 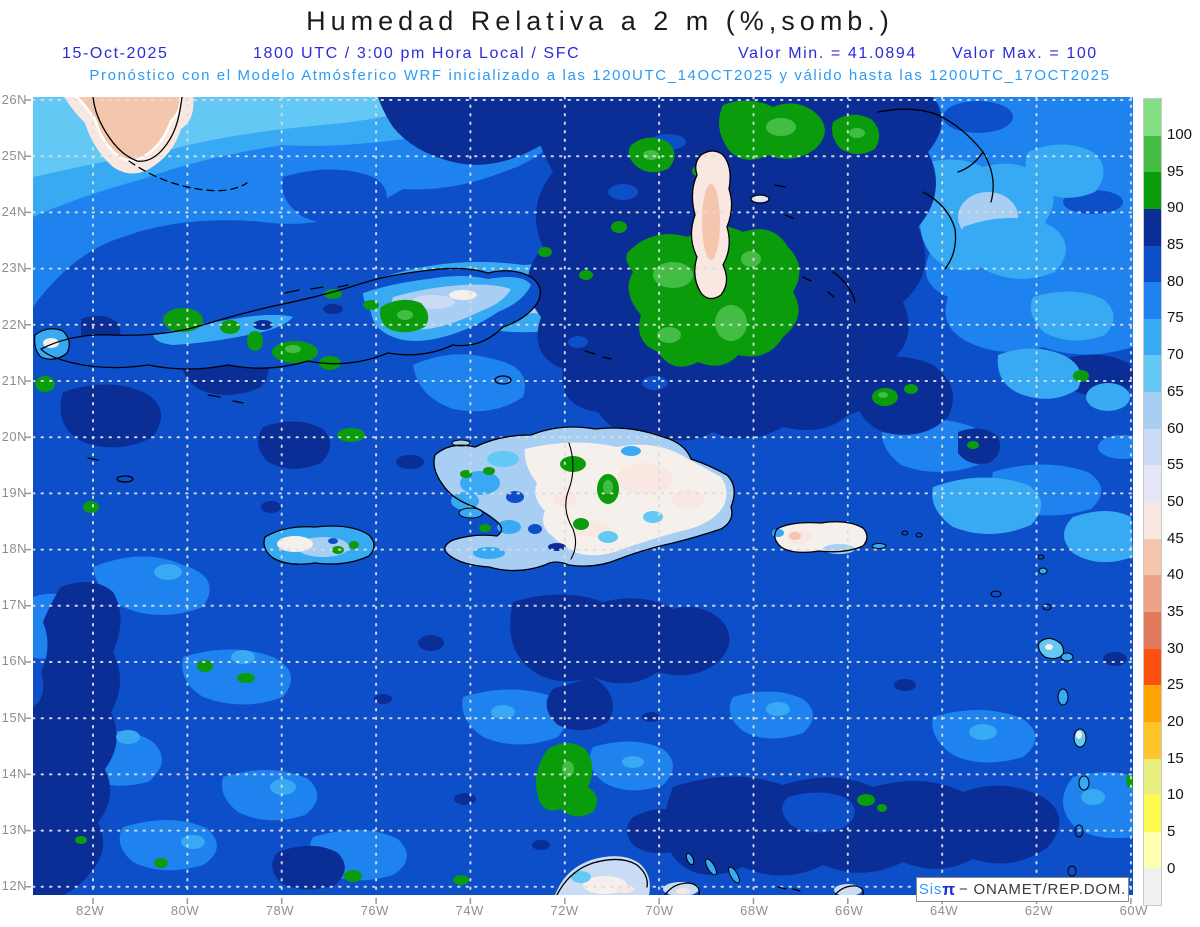 What do you see at coordinates (1175, 428) in the screenshot?
I see `colorbar-label: 60` at bounding box center [1175, 428].